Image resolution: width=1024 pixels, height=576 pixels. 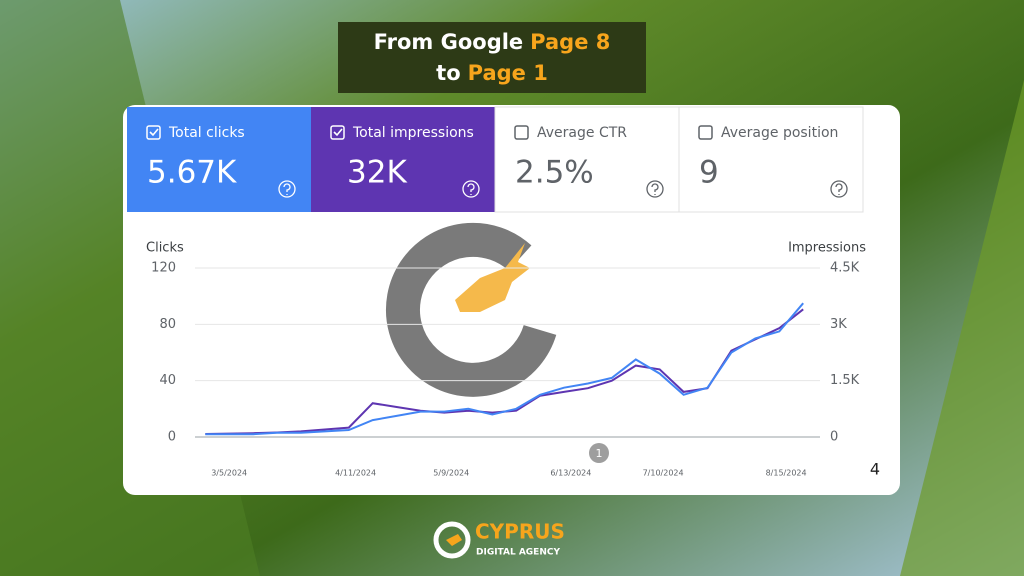 I want to click on header-highlight: Page 1, so click(x=508, y=73).